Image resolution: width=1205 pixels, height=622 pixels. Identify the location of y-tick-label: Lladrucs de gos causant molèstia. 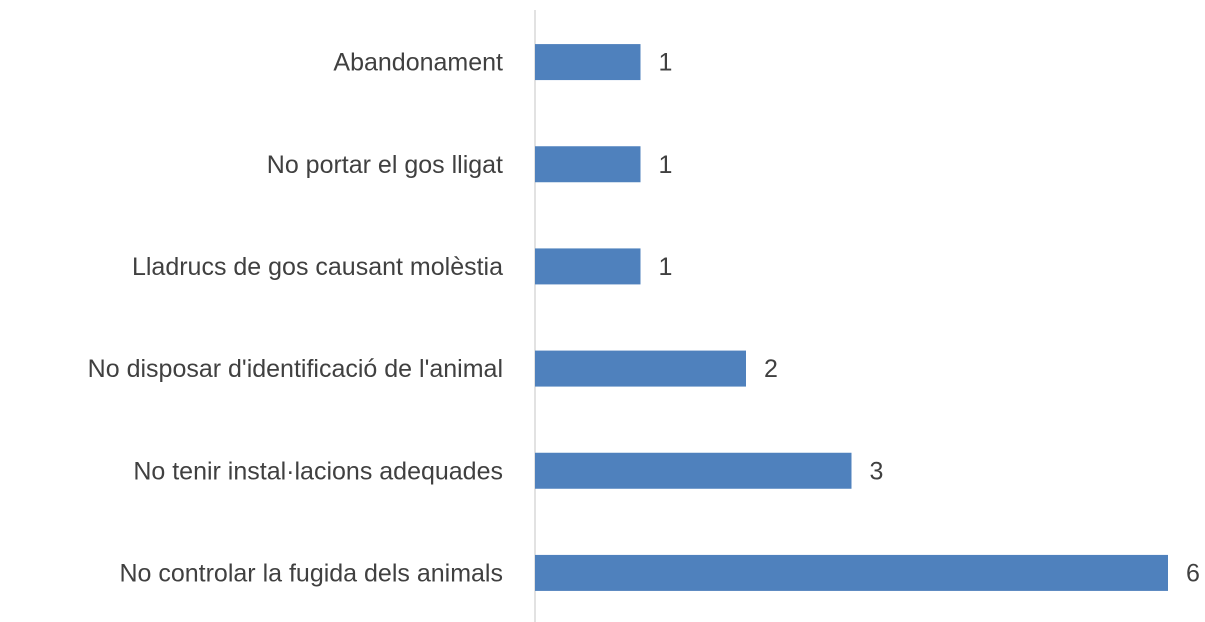
(317, 267).